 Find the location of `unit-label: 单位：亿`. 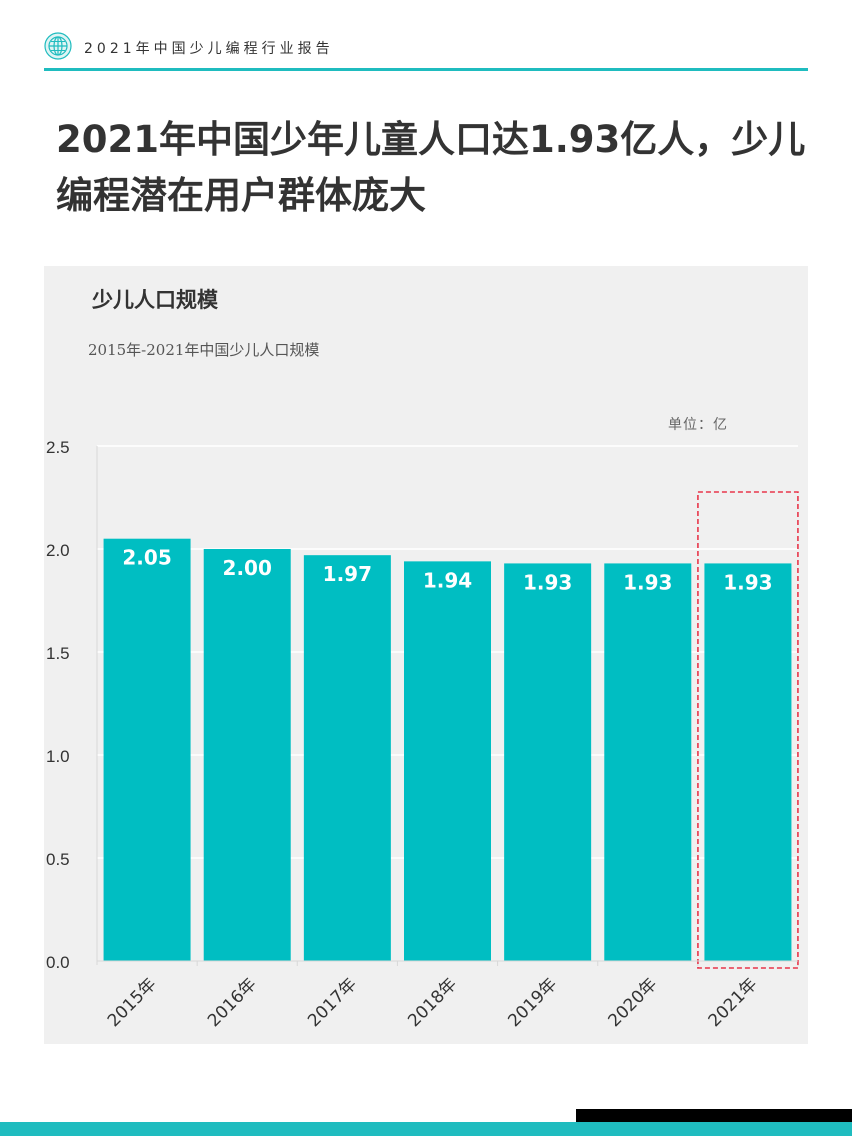

unit-label: 单位：亿 is located at coordinates (698, 425).